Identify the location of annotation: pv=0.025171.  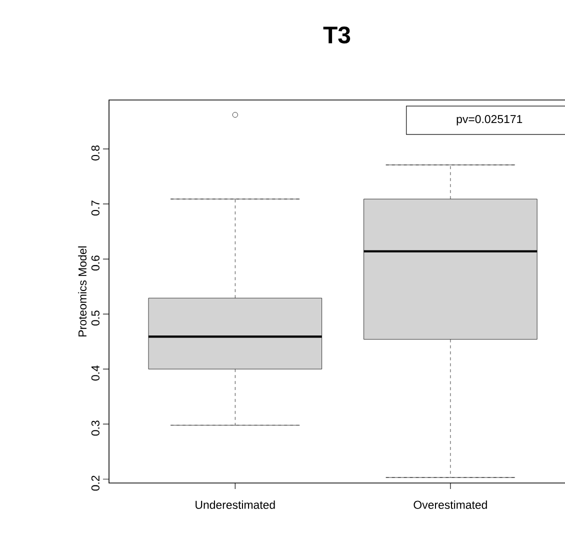
(489, 120).